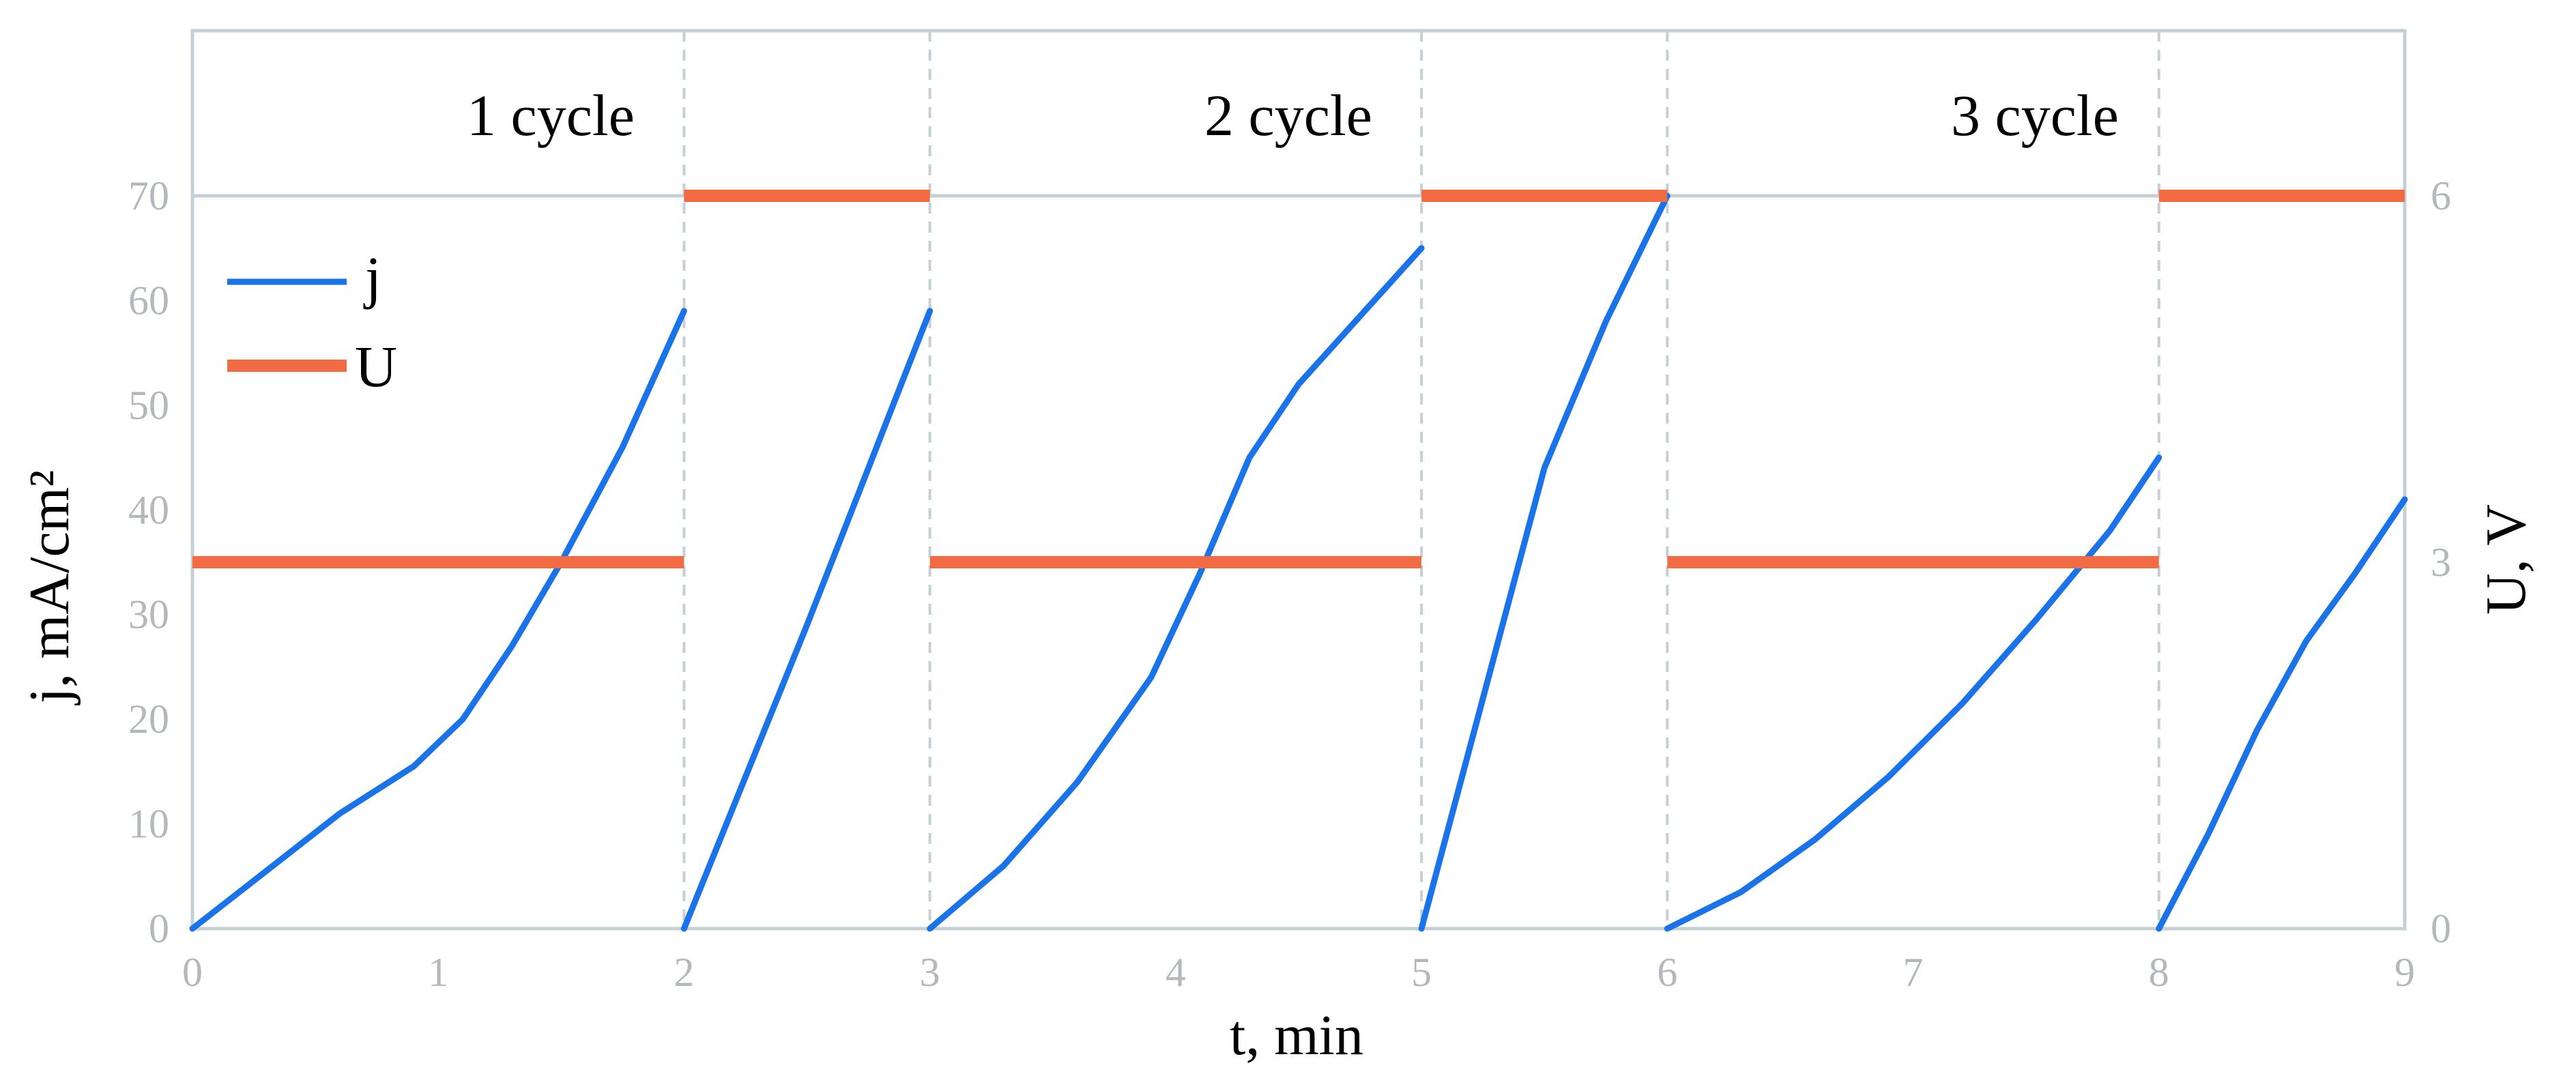 The height and width of the screenshot is (1091, 2576). Describe the element at coordinates (159, 928) in the screenshot. I see `y-tick-label: 0` at that location.